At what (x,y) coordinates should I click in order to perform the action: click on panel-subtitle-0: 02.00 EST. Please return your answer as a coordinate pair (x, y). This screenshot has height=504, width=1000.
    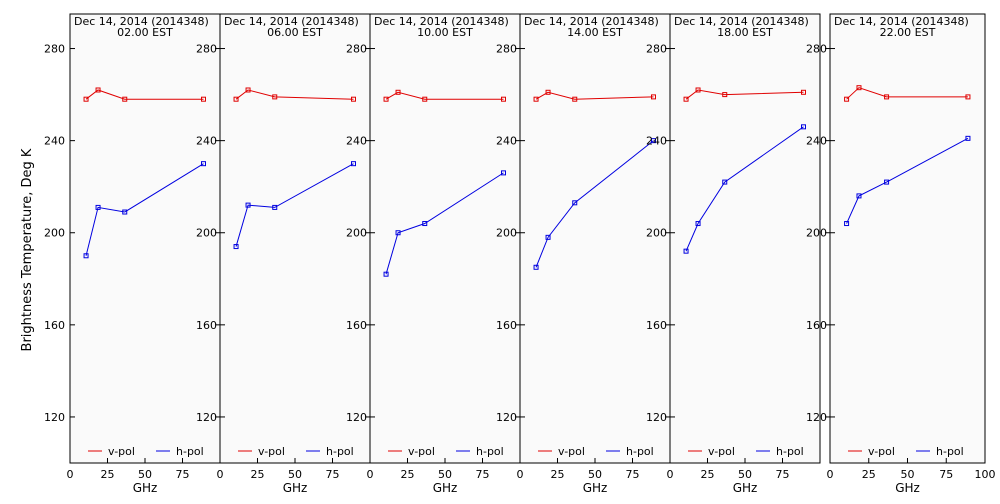
    Looking at the image, I should click on (145, 32).